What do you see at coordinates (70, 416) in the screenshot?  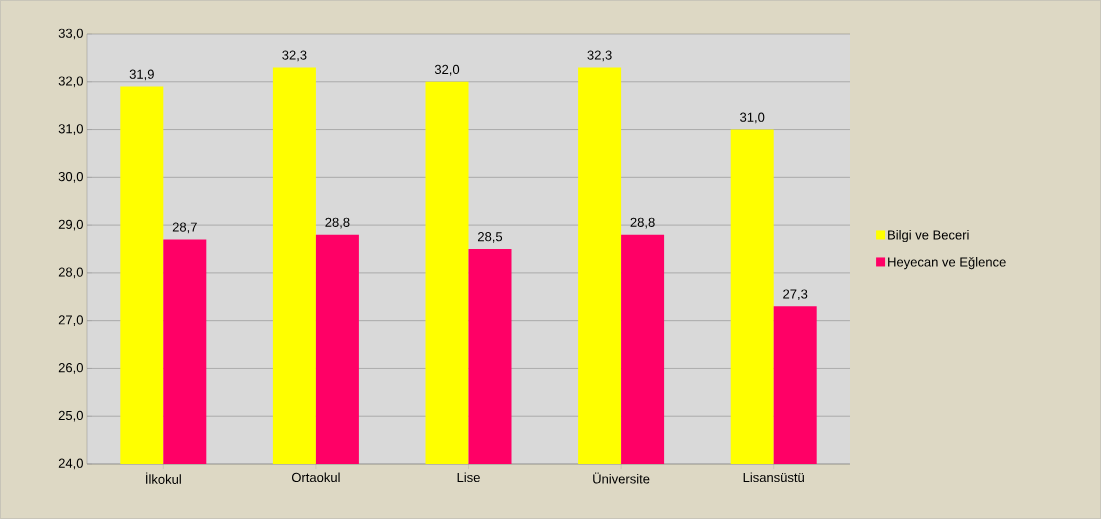 I see `y-tick-label: 25,0` at bounding box center [70, 416].